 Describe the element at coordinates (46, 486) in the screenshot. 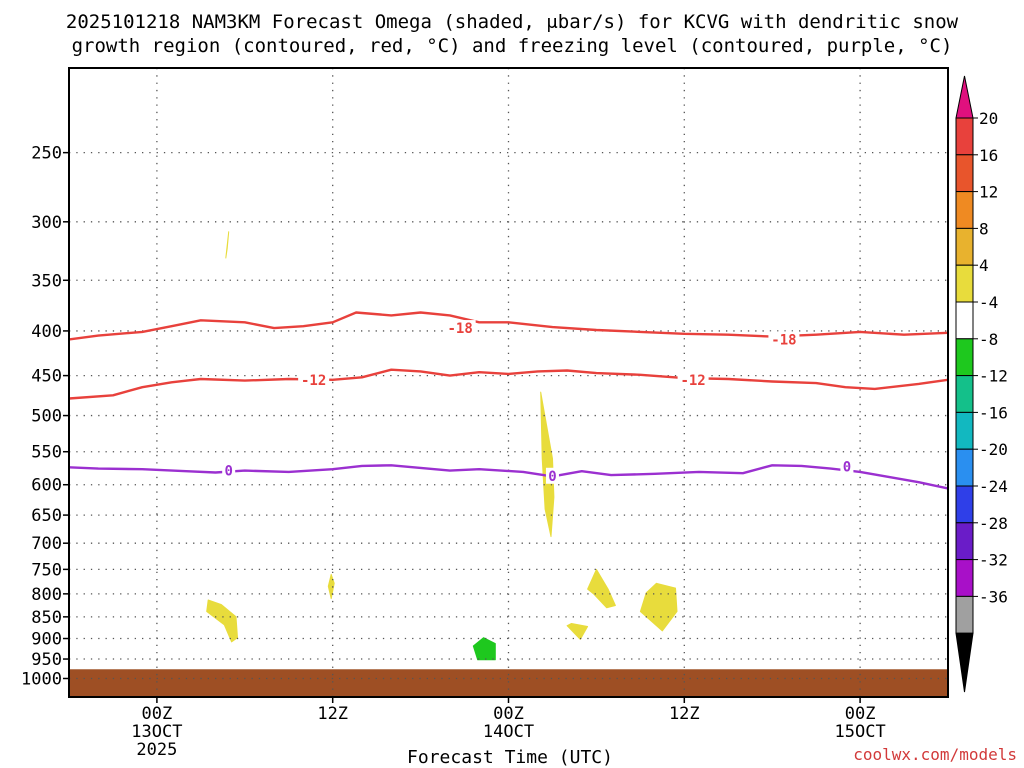

I see `y-tick-label-600: 600` at that location.